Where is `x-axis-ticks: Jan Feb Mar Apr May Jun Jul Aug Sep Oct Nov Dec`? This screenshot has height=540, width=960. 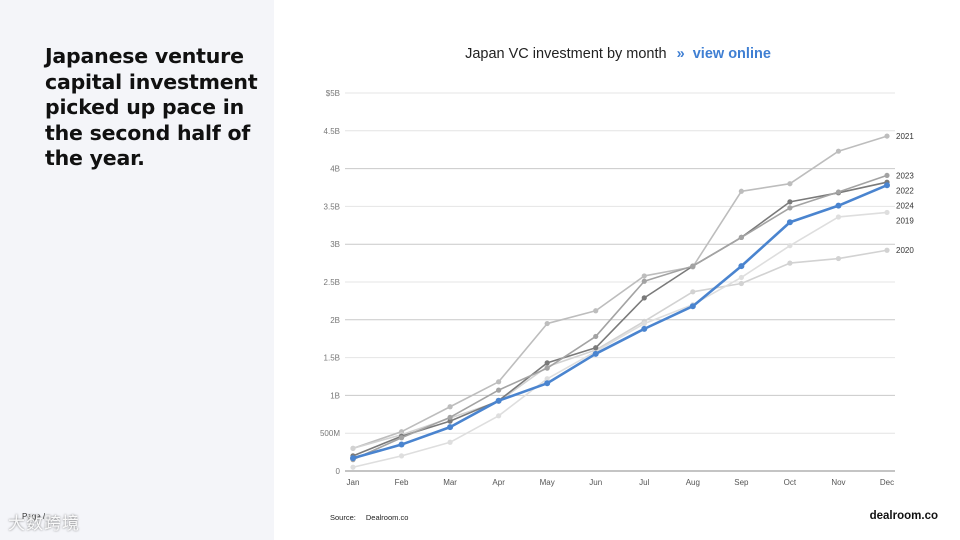 x-axis-ticks: Jan Feb Mar Apr May Jun Jul Aug Sep Oct Nov Dec is located at coordinates (621, 482).